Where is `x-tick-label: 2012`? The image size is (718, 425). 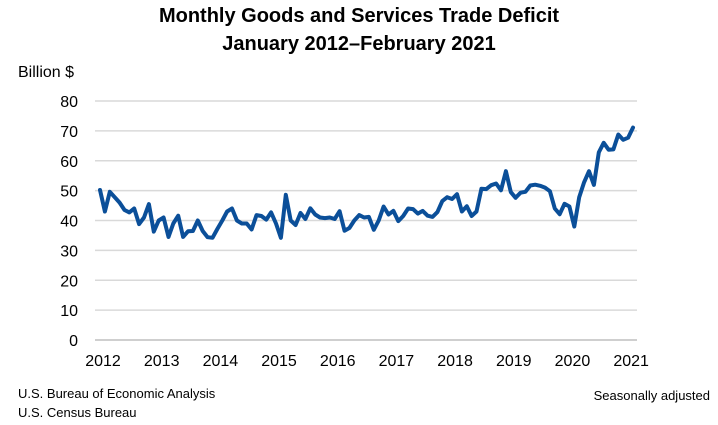 x-tick-label: 2012 is located at coordinates (103, 361).